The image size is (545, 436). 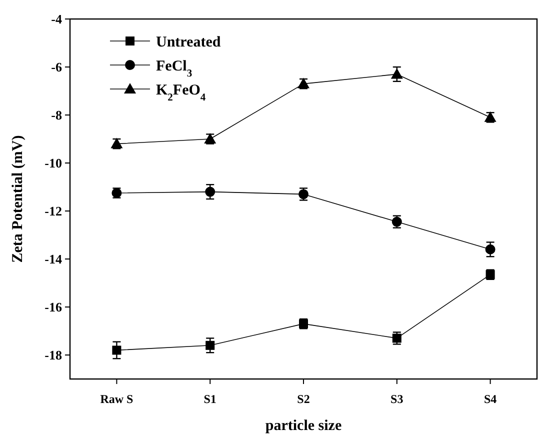 What do you see at coordinates (303, 426) in the screenshot?
I see `x-axis-title: particle size` at bounding box center [303, 426].